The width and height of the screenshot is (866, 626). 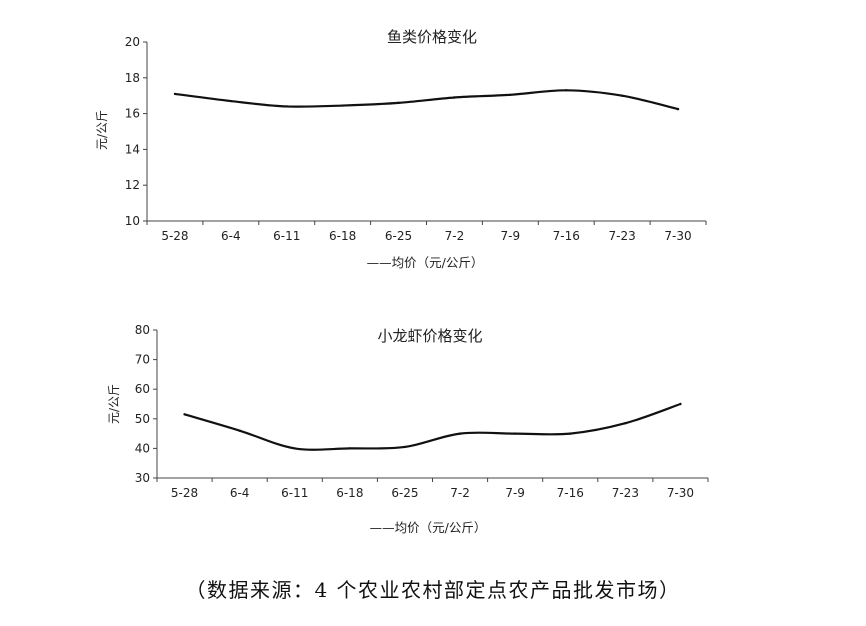 What do you see at coordinates (142, 389) in the screenshot?
I see `y-tick-label: 60` at bounding box center [142, 389].